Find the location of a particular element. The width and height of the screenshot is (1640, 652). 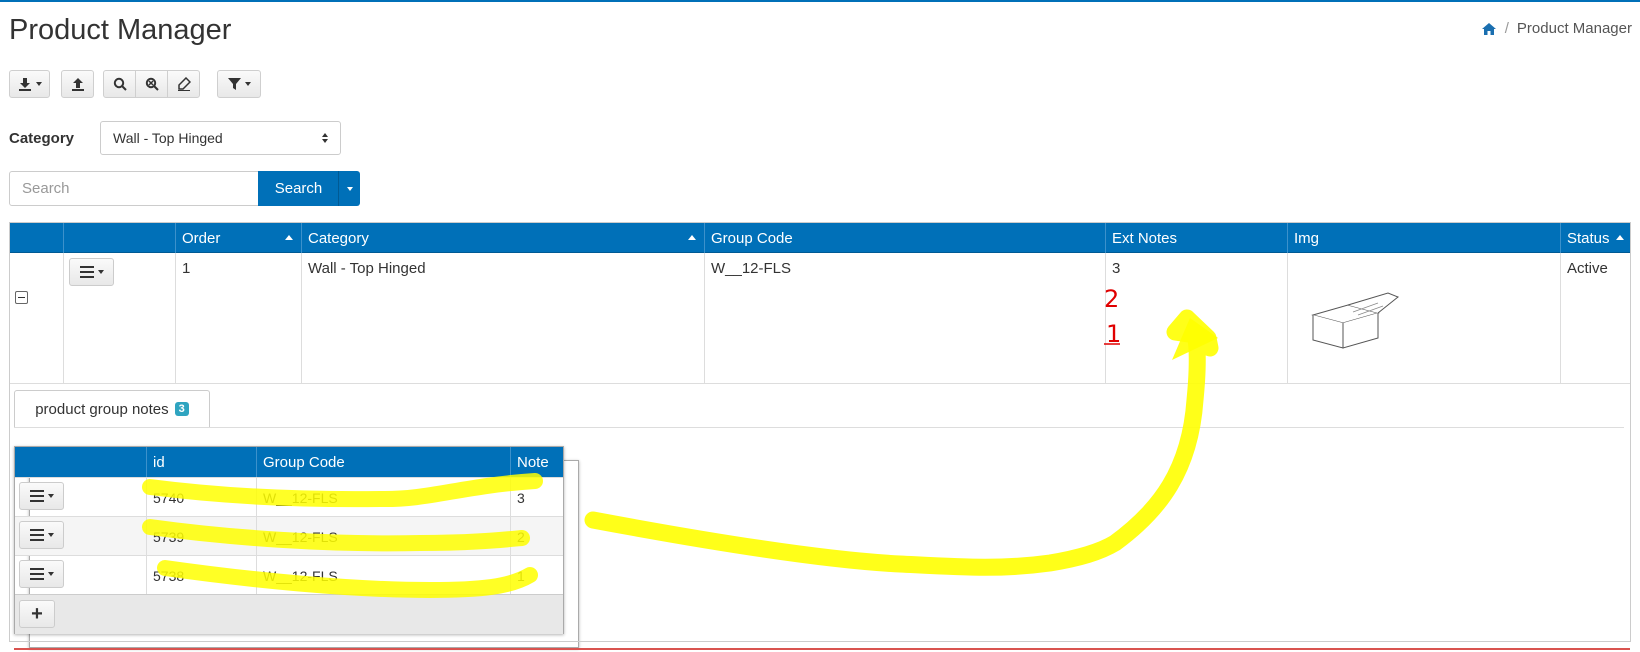

grid-header-category: Category is located at coordinates (503, 238).